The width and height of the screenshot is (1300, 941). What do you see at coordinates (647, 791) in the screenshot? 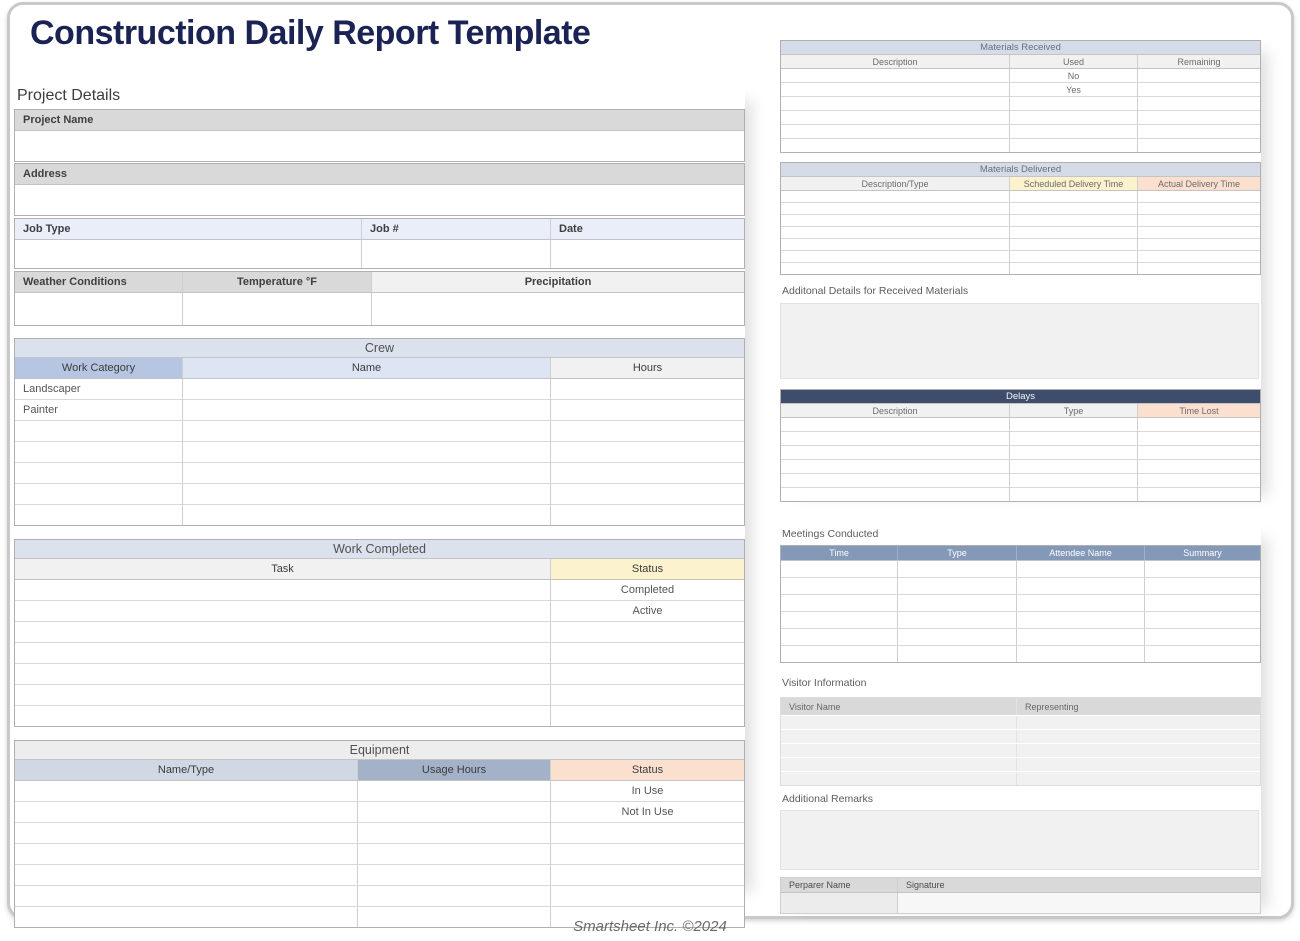
I see `equipment-status-cell: In Use` at bounding box center [647, 791].